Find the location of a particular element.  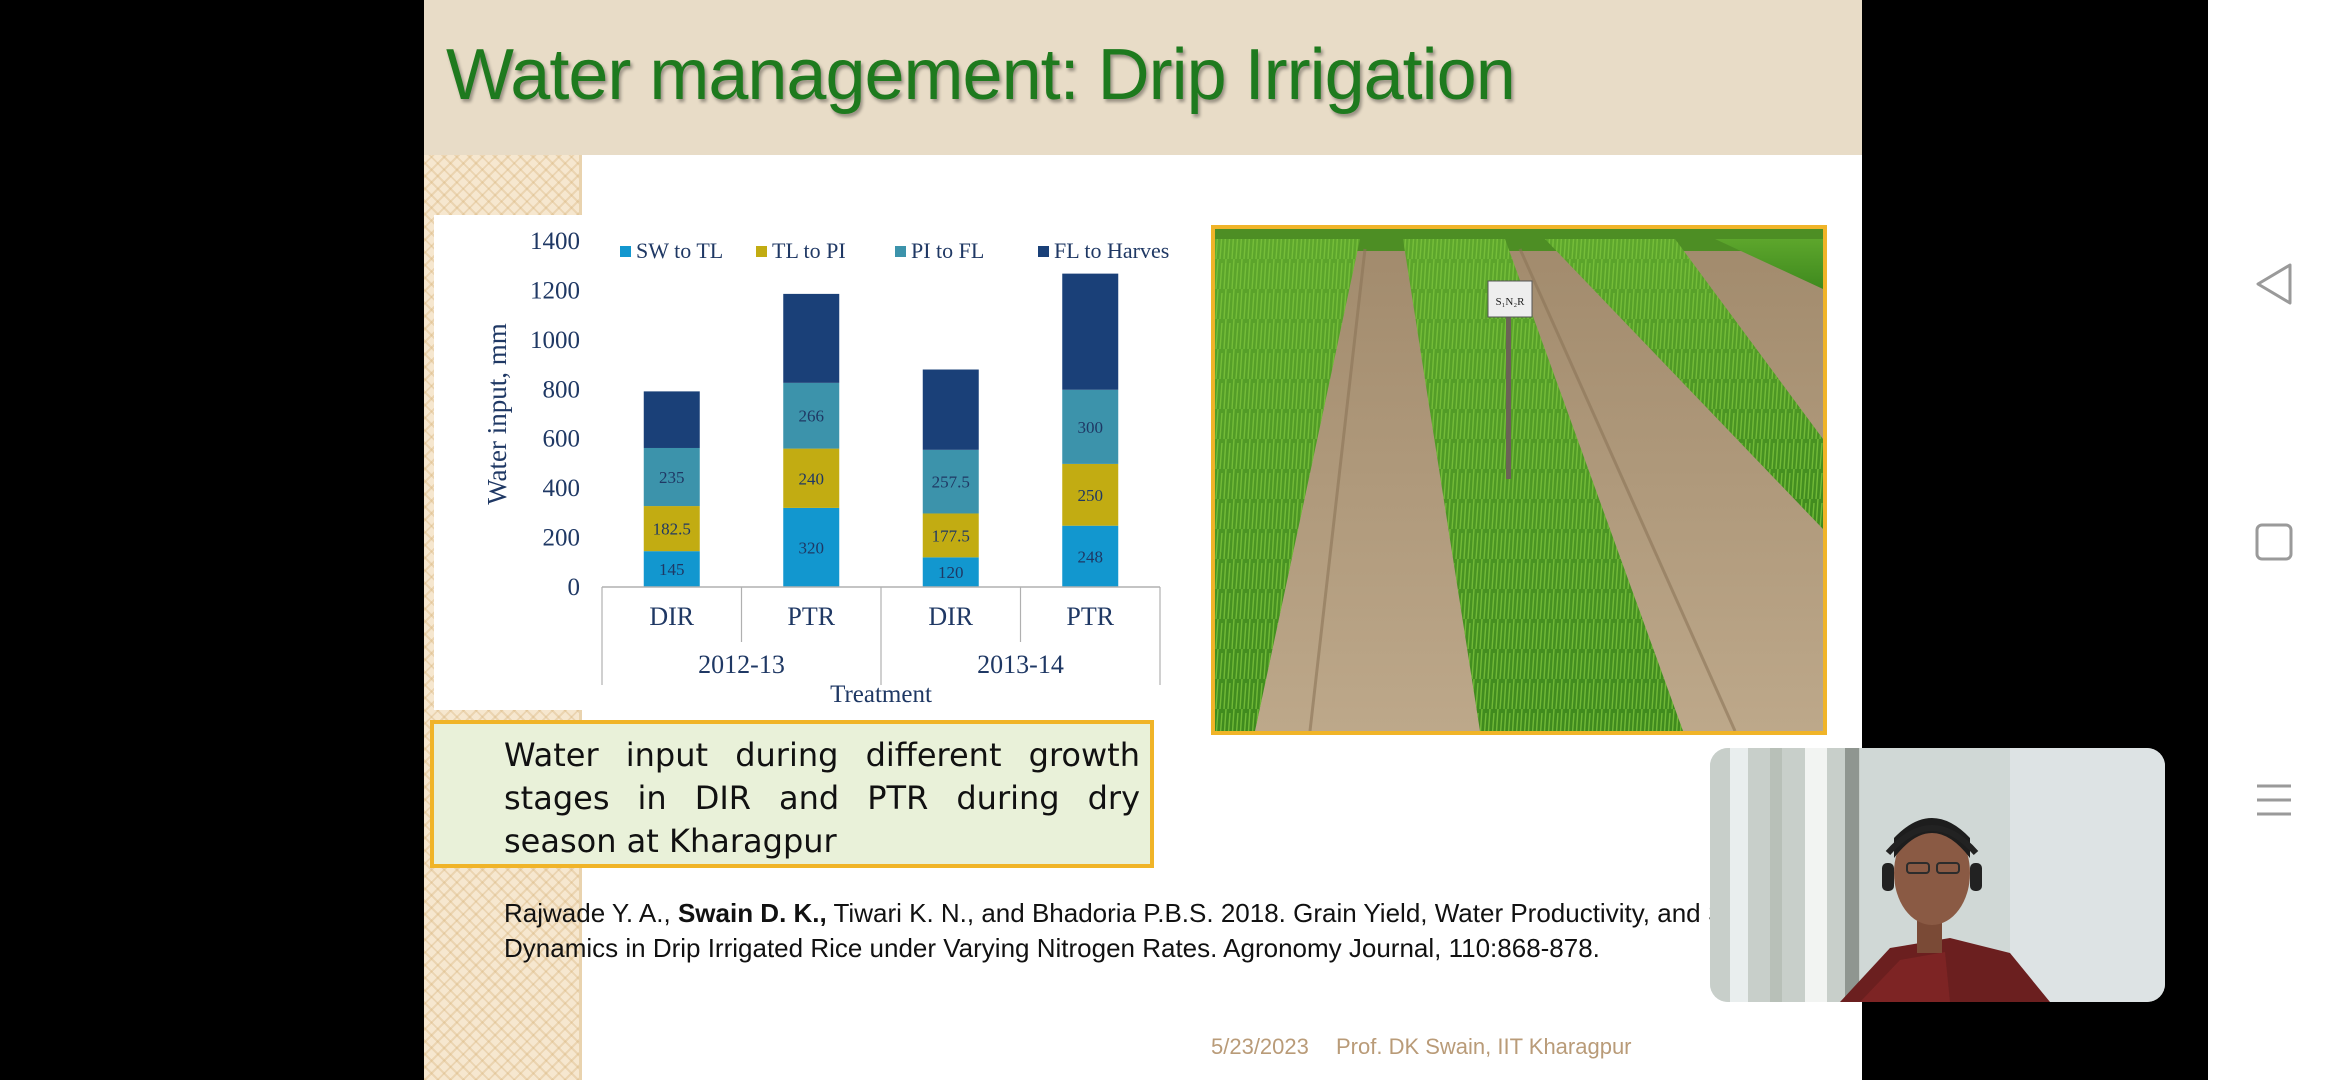

bar-data-label: 266 is located at coordinates (812, 416).